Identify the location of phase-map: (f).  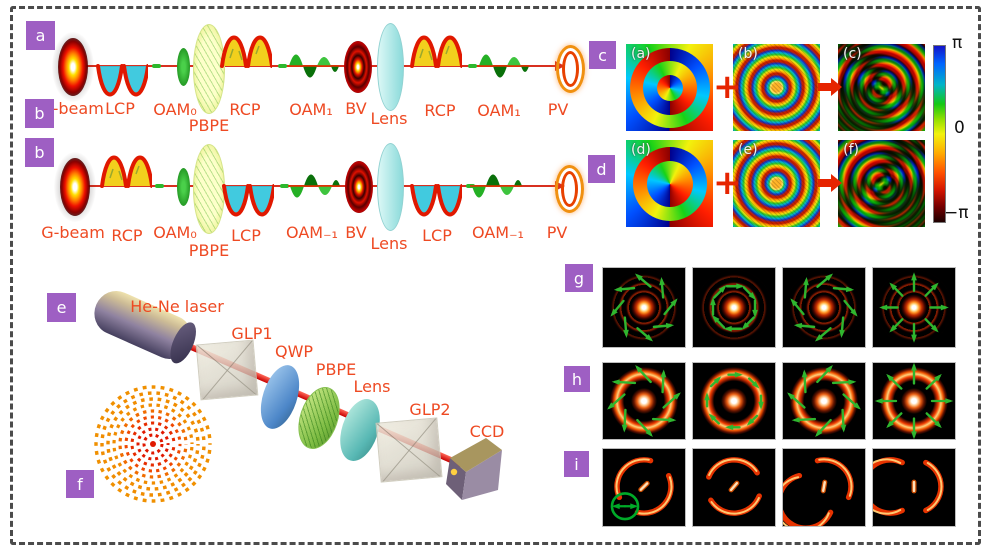
(881, 183).